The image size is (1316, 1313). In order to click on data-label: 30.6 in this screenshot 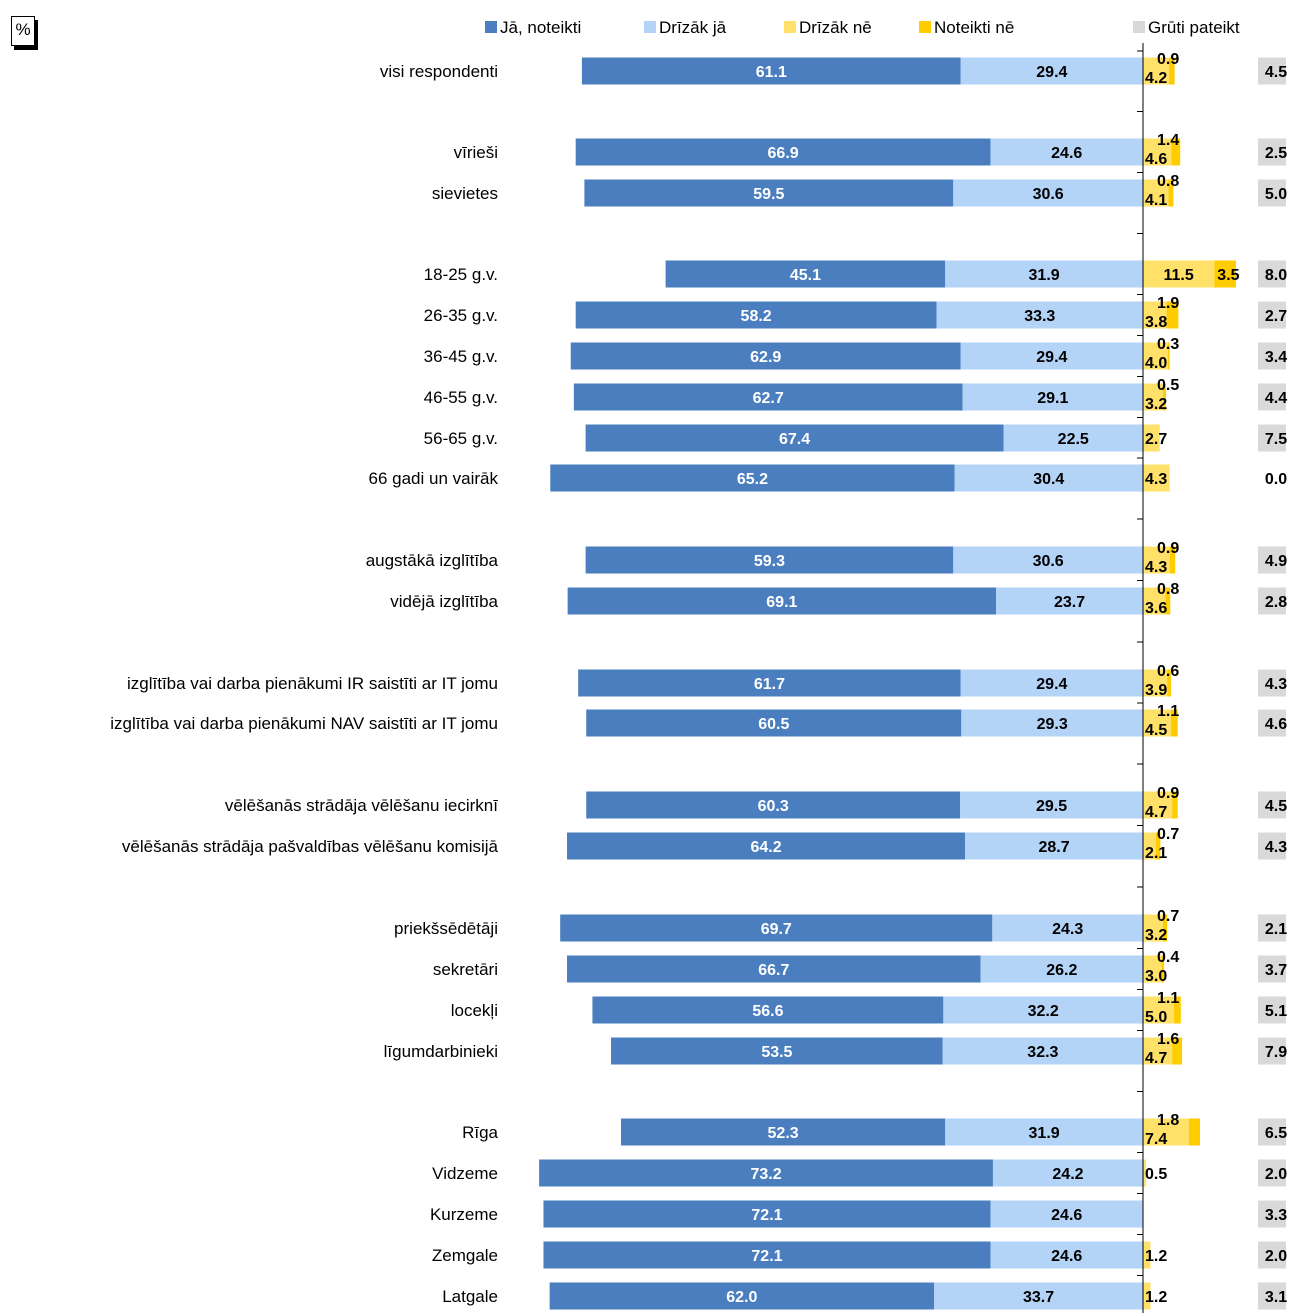, I will do `click(1048, 194)`.